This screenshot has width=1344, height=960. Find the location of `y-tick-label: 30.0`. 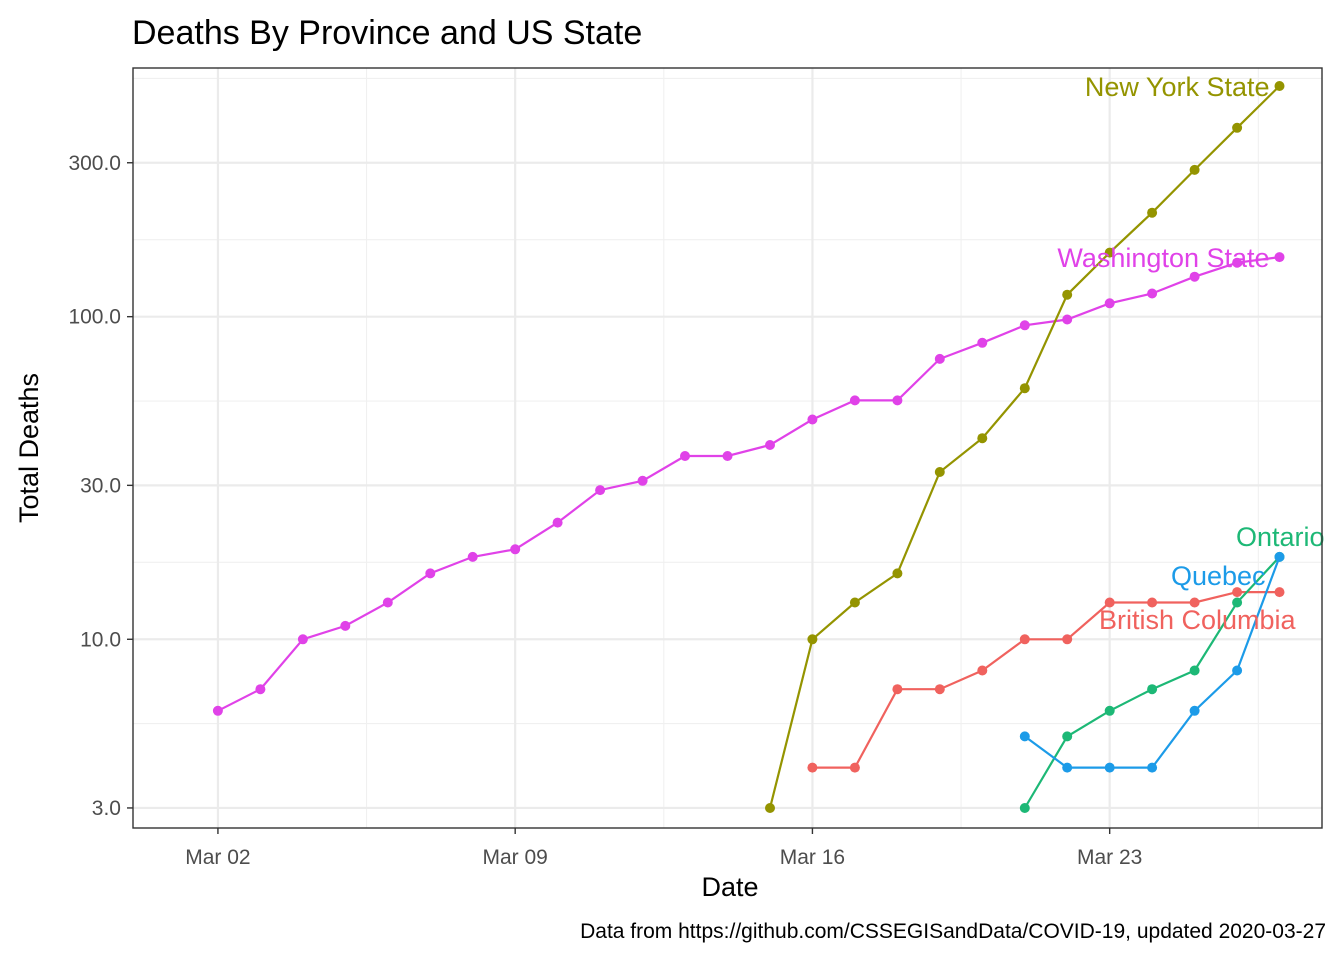

y-tick-label: 30.0 is located at coordinates (100, 485).